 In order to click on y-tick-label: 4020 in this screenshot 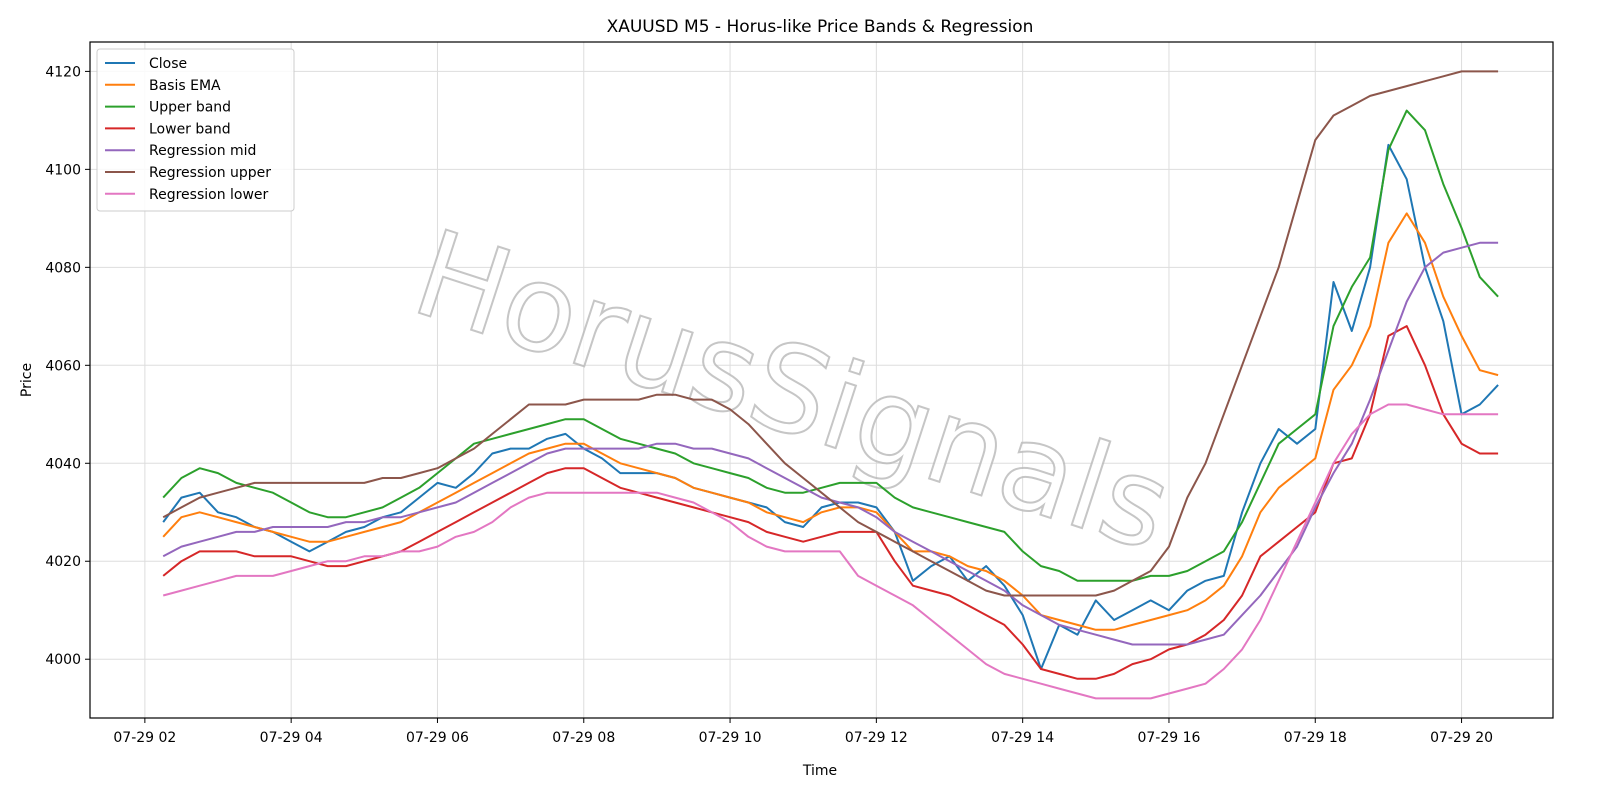, I will do `click(63, 562)`.